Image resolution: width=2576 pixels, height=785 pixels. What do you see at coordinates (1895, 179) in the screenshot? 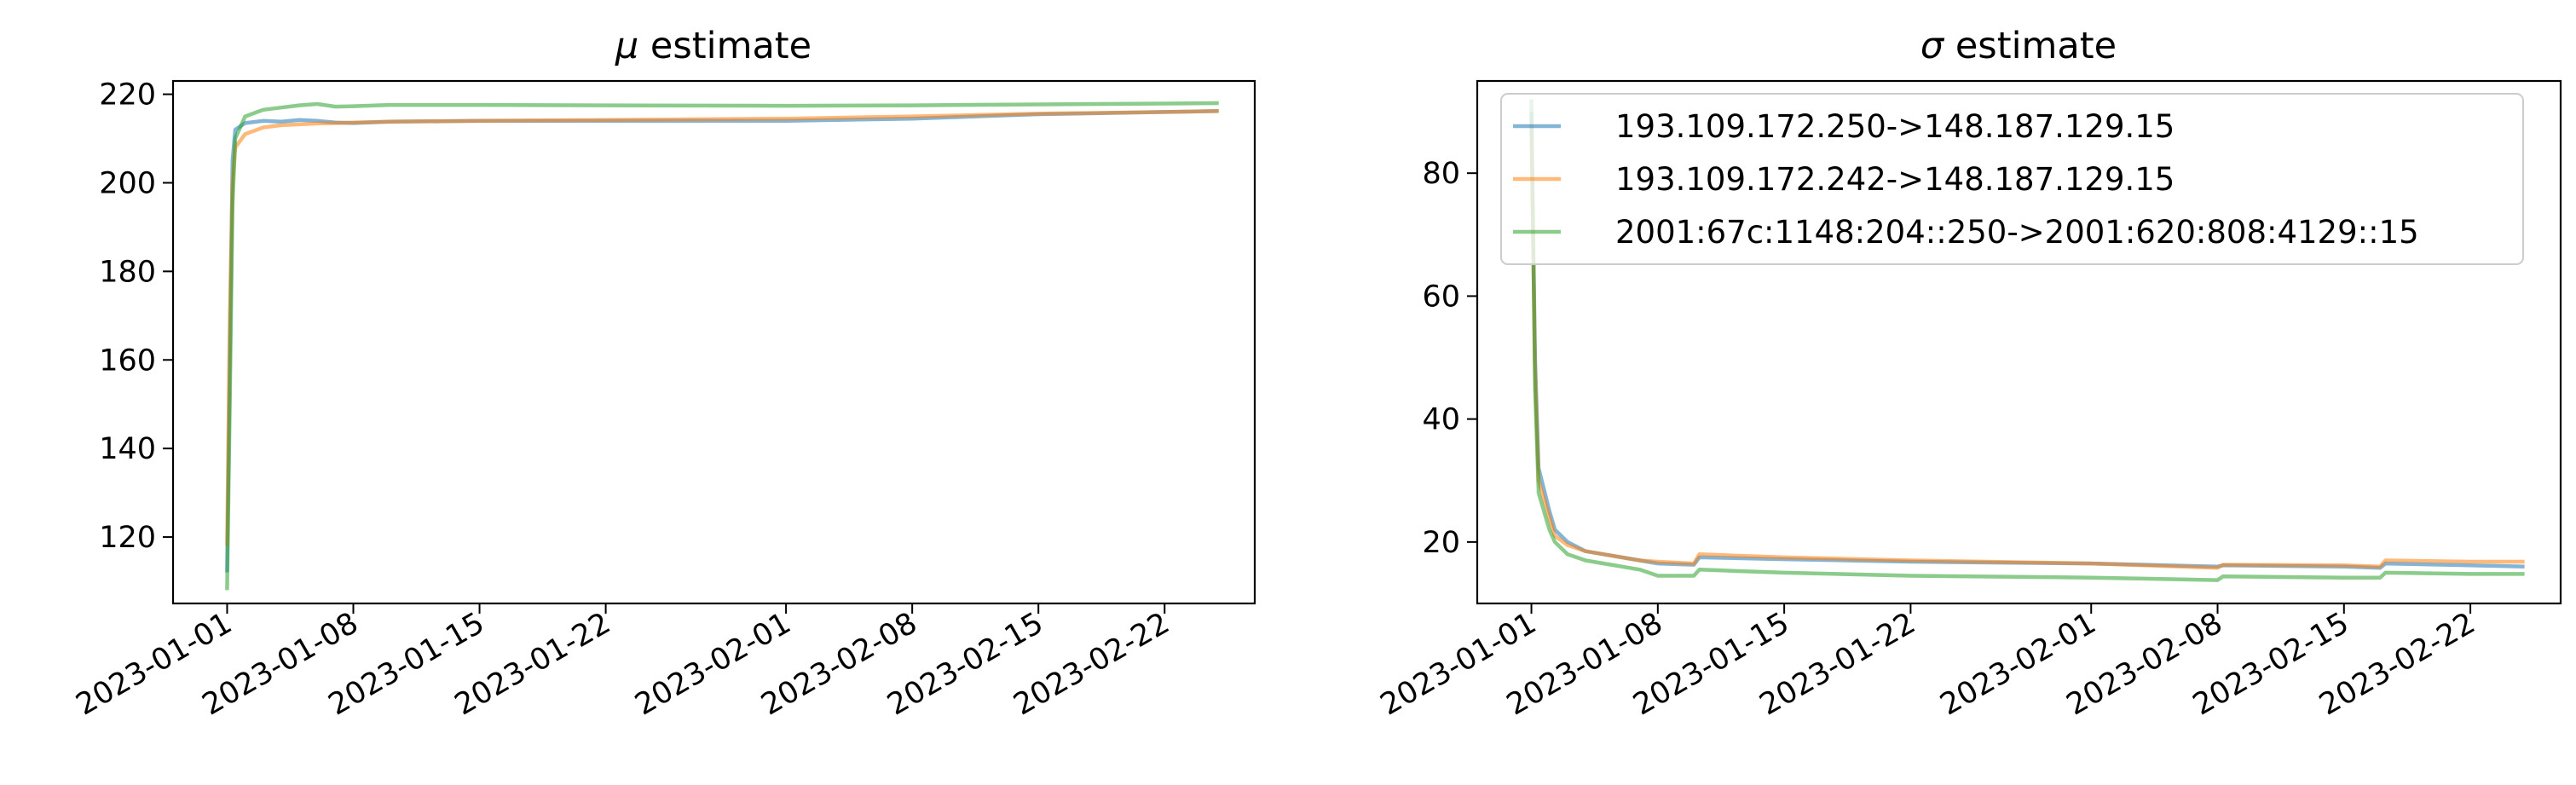
I see `sigma-legend-label-1: 193.109.172.242->148.187.129.15` at bounding box center [1895, 179].